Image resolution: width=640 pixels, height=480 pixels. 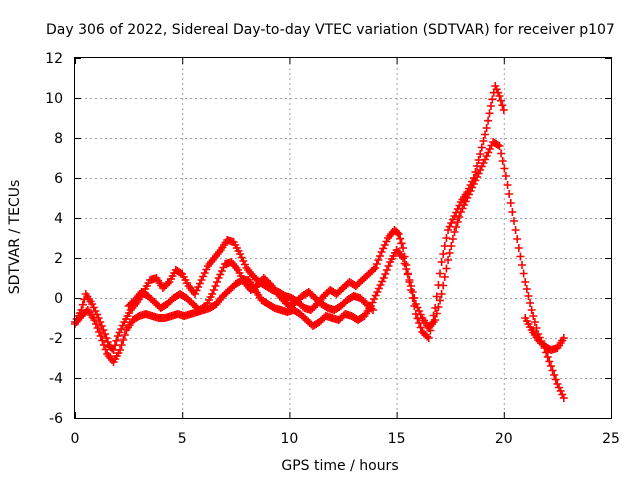 I want to click on y-tick-label: -4, so click(x=56, y=379).